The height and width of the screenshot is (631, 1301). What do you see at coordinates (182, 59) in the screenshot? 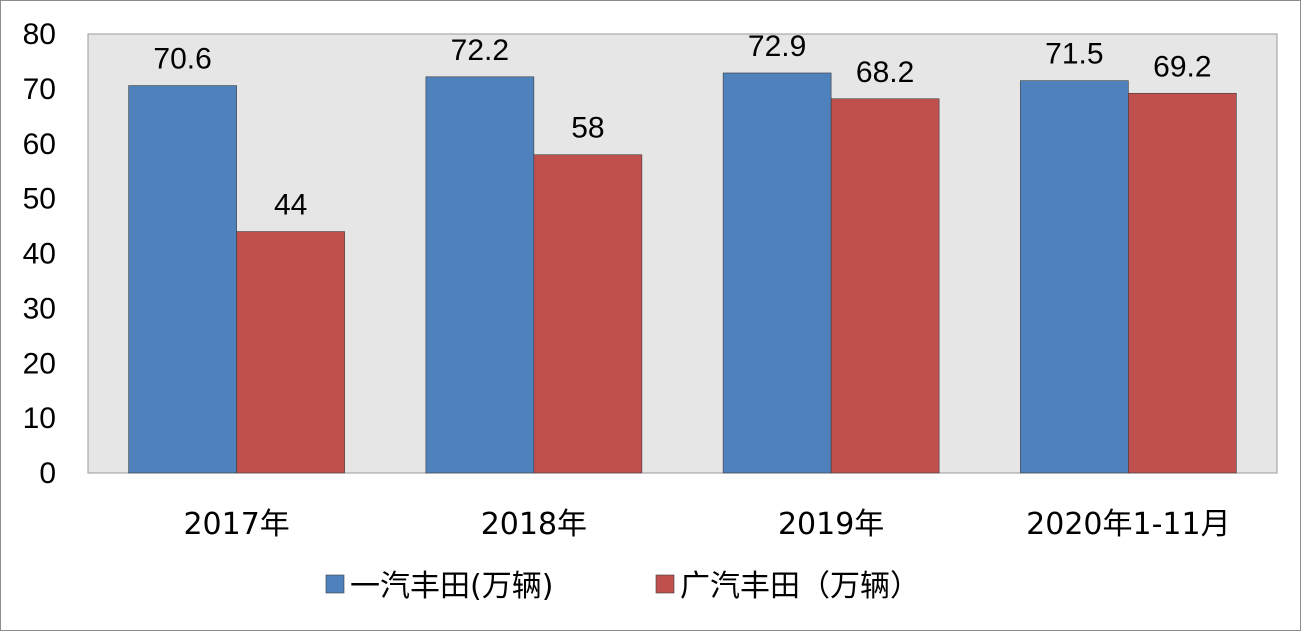
I see `data-label: 70.6` at bounding box center [182, 59].